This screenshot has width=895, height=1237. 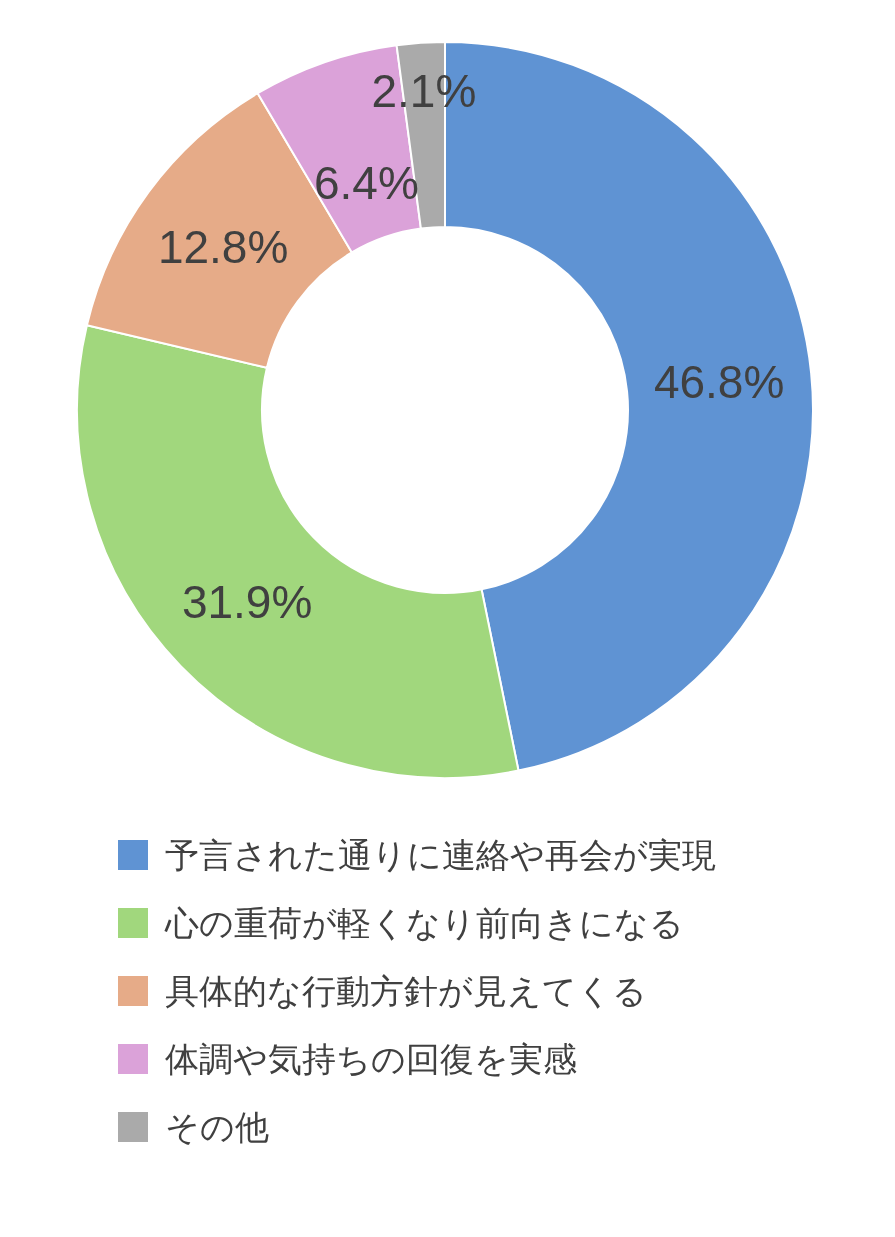 I want to click on legend-label: 心の重荷が軽くなり前向きになる, so click(x=424, y=923).